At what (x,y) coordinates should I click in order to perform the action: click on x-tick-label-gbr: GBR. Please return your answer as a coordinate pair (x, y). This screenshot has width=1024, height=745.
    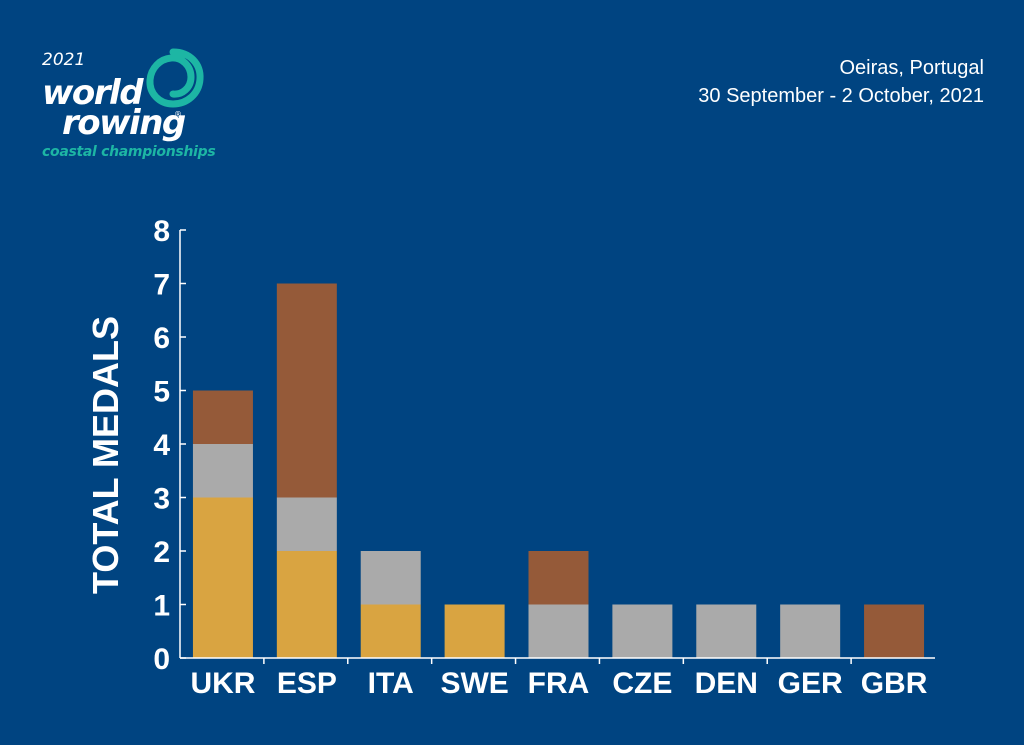
    Looking at the image, I should click on (894, 683).